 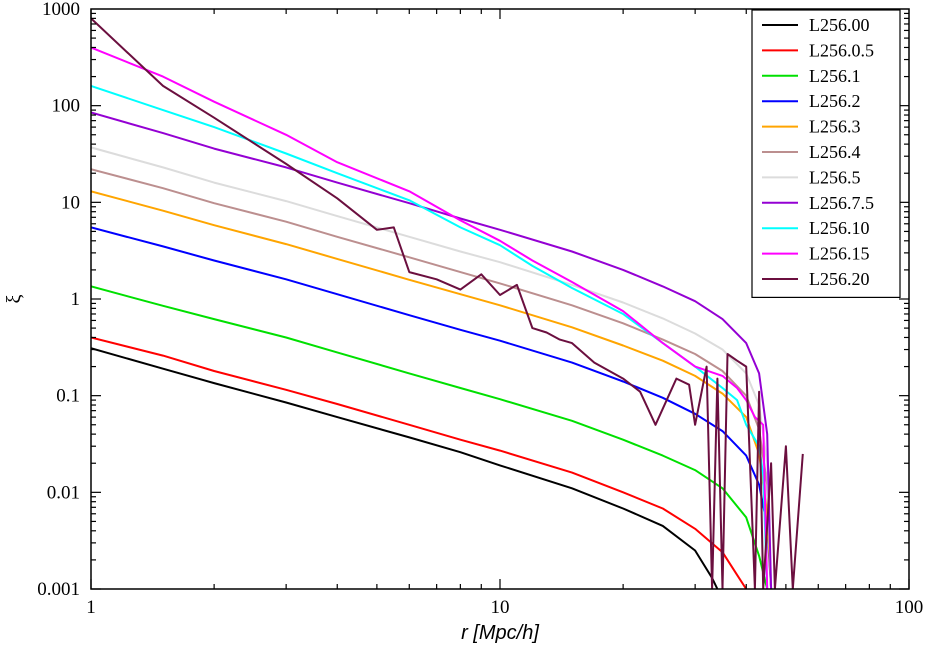 I want to click on legend-label: L256.3, so click(x=835, y=127).